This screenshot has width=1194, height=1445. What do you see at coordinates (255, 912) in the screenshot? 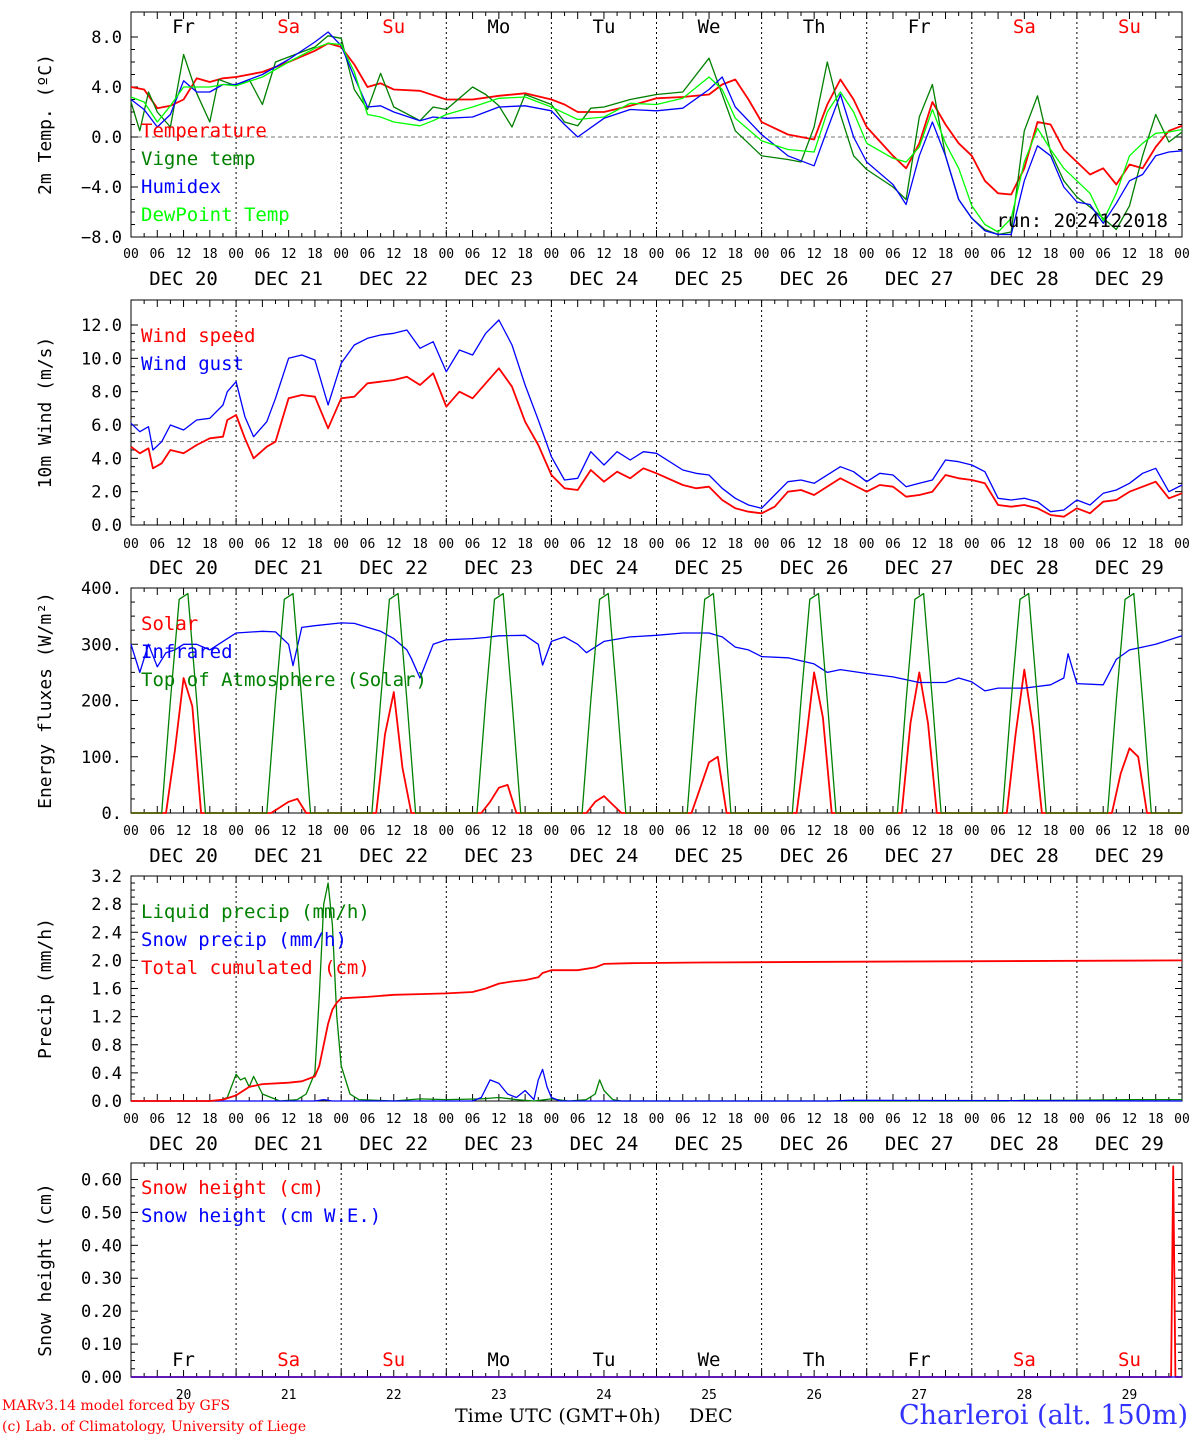
I see `legend-entry: Liquid precip (mm/h)` at bounding box center [255, 912].